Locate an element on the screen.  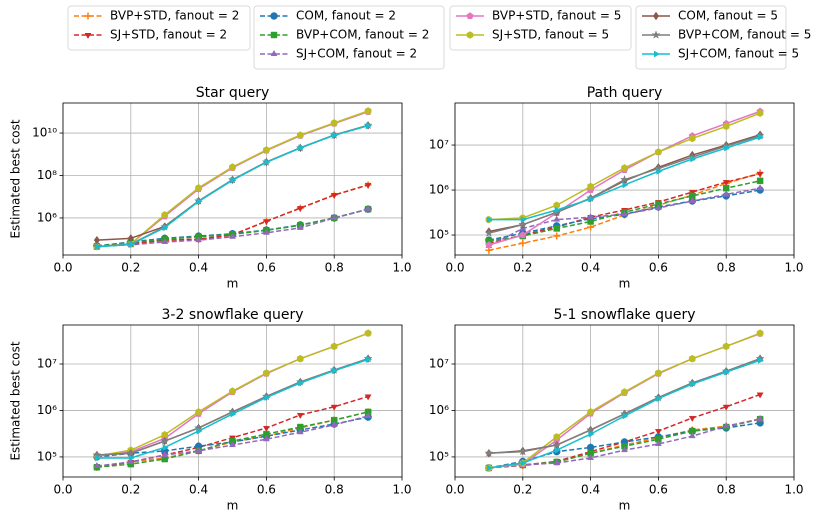
legend-label: COM, fanout = 2 is located at coordinates (346, 16).